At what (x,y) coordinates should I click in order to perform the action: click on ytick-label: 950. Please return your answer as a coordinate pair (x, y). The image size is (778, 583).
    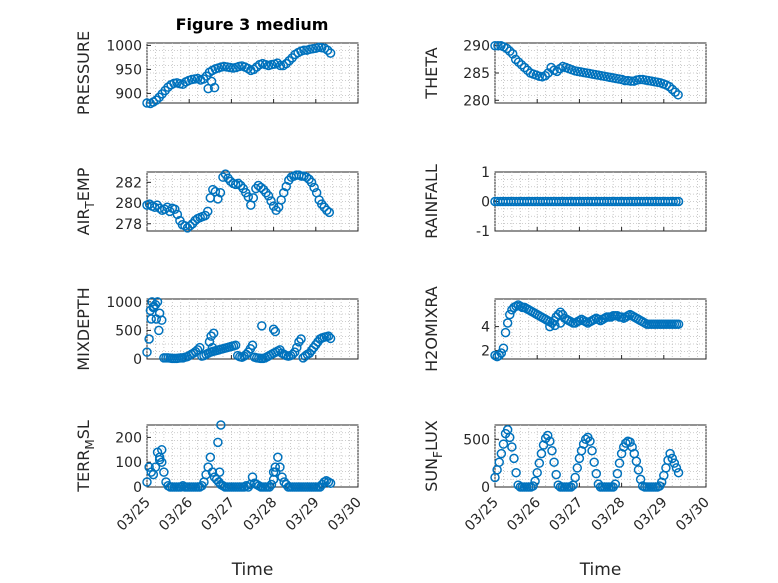
    Looking at the image, I should click on (128, 70).